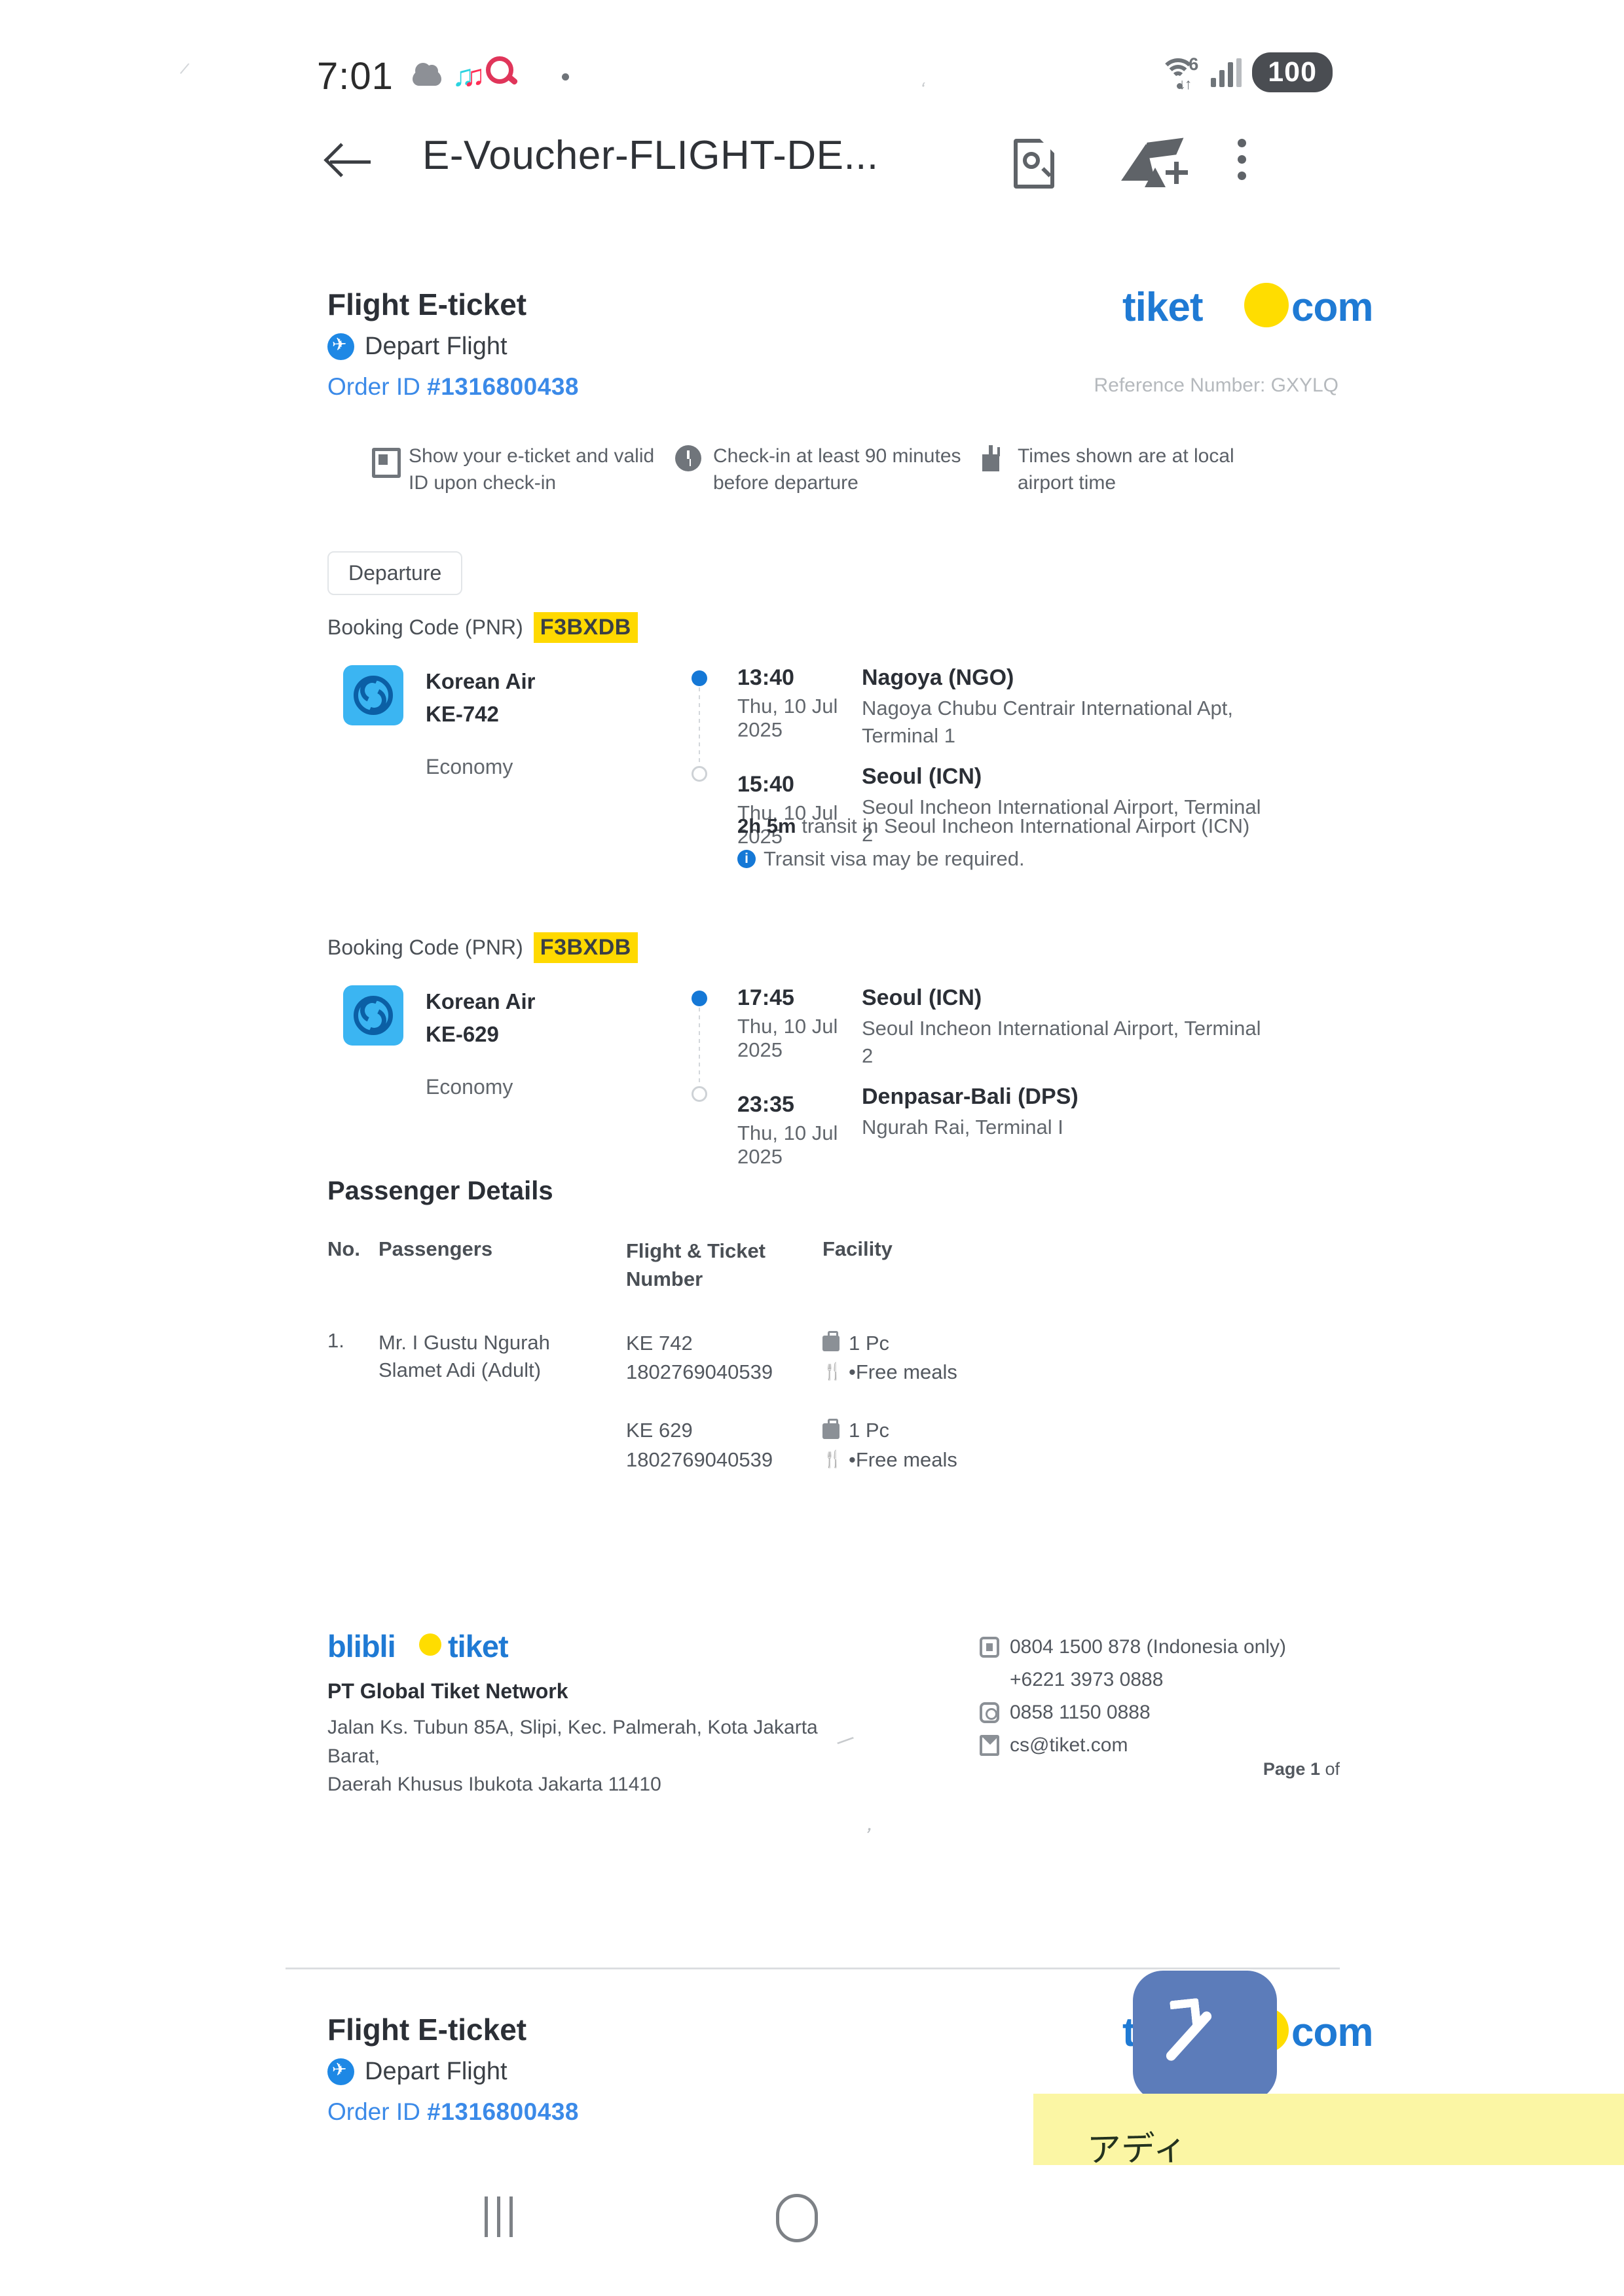 Image resolution: width=1624 pixels, height=2296 pixels. Describe the element at coordinates (765, 1104) in the screenshot. I see `arrive-time: 23:35` at that location.